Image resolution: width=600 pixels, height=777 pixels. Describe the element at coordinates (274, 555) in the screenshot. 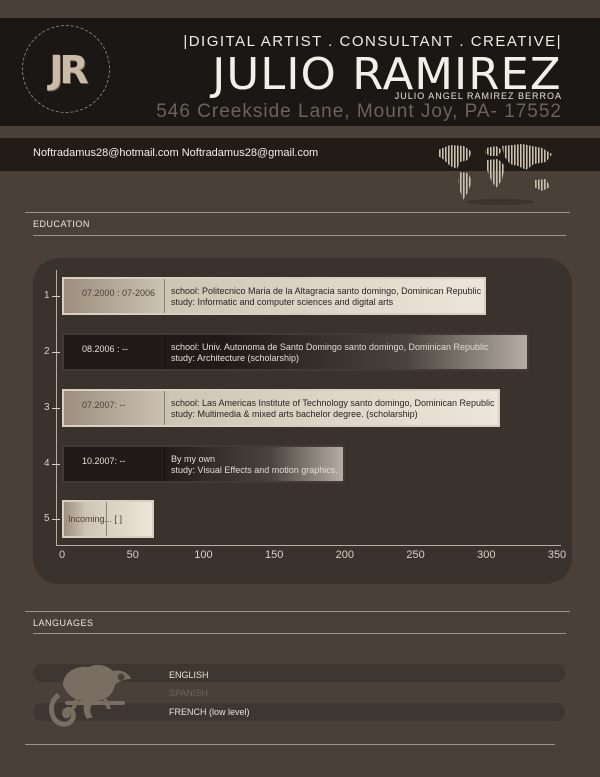

I see `x-tick-label: 150` at that location.